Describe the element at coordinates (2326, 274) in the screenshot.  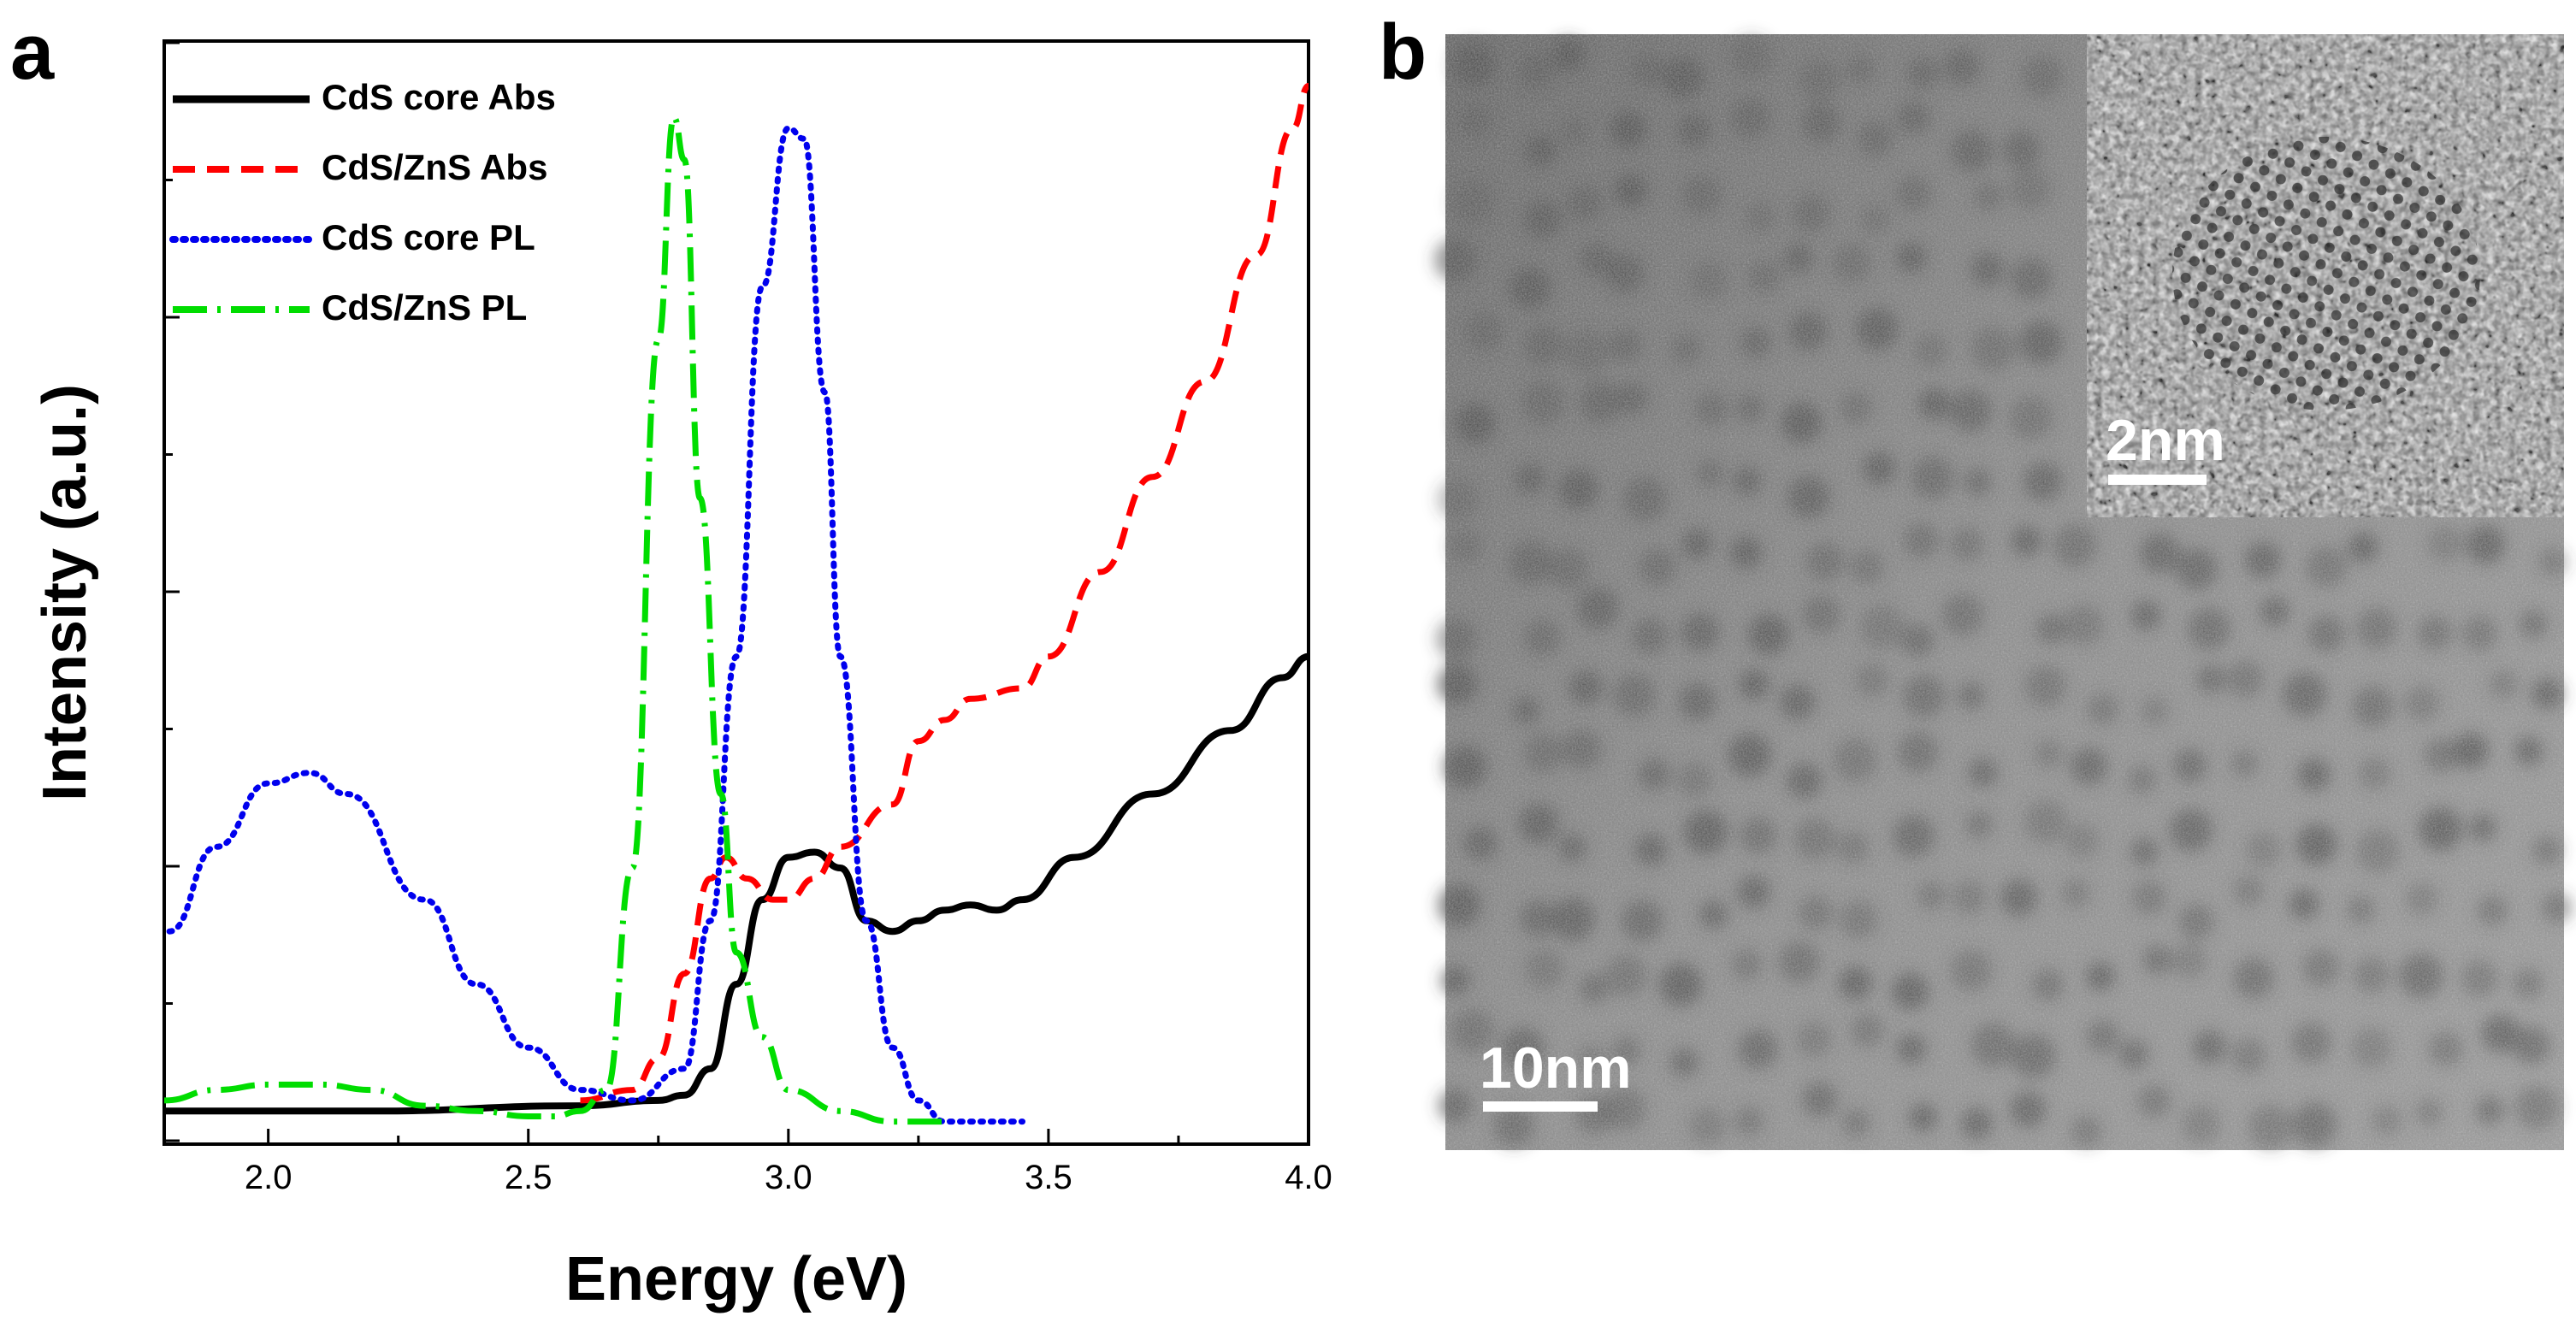
I see `lattice-fringes` at that location.